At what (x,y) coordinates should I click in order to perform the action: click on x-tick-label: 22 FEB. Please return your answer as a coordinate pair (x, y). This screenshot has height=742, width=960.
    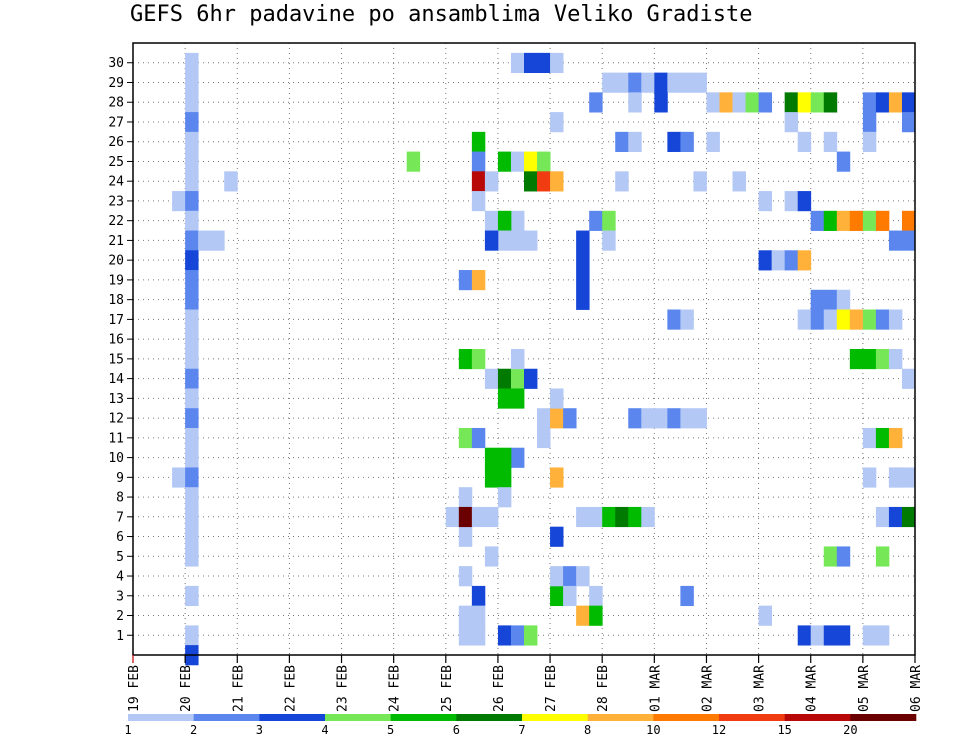
    Looking at the image, I should click on (290, 688).